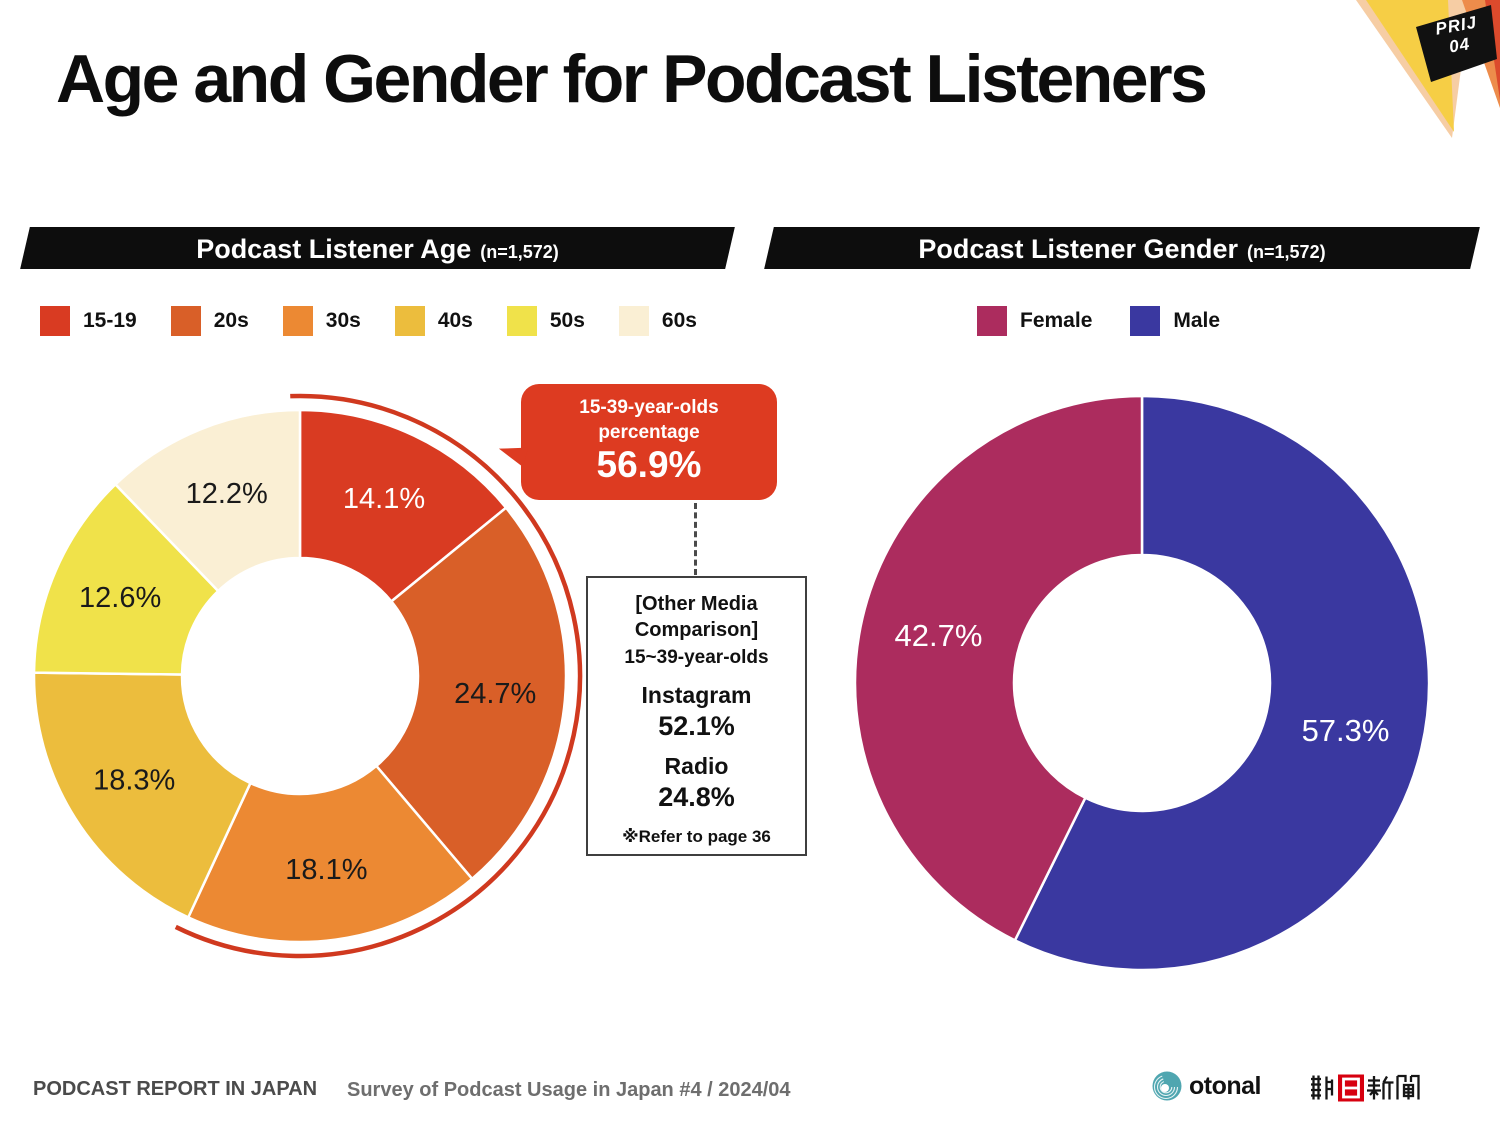 This screenshot has height=1124, width=1500. I want to click on age-legend-item-30s: 30s, so click(321, 321).